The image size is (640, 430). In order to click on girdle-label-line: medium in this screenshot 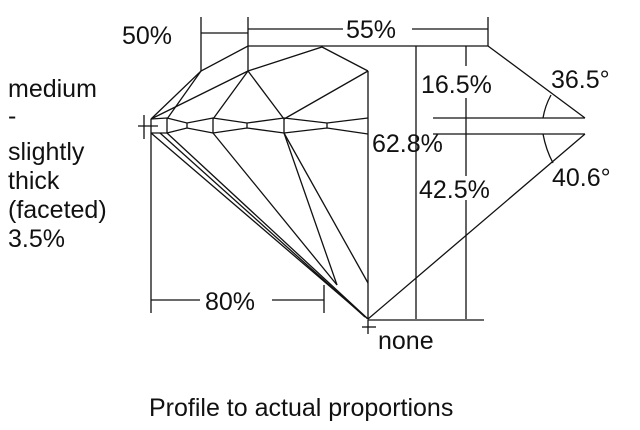, I will do `click(52, 89)`.